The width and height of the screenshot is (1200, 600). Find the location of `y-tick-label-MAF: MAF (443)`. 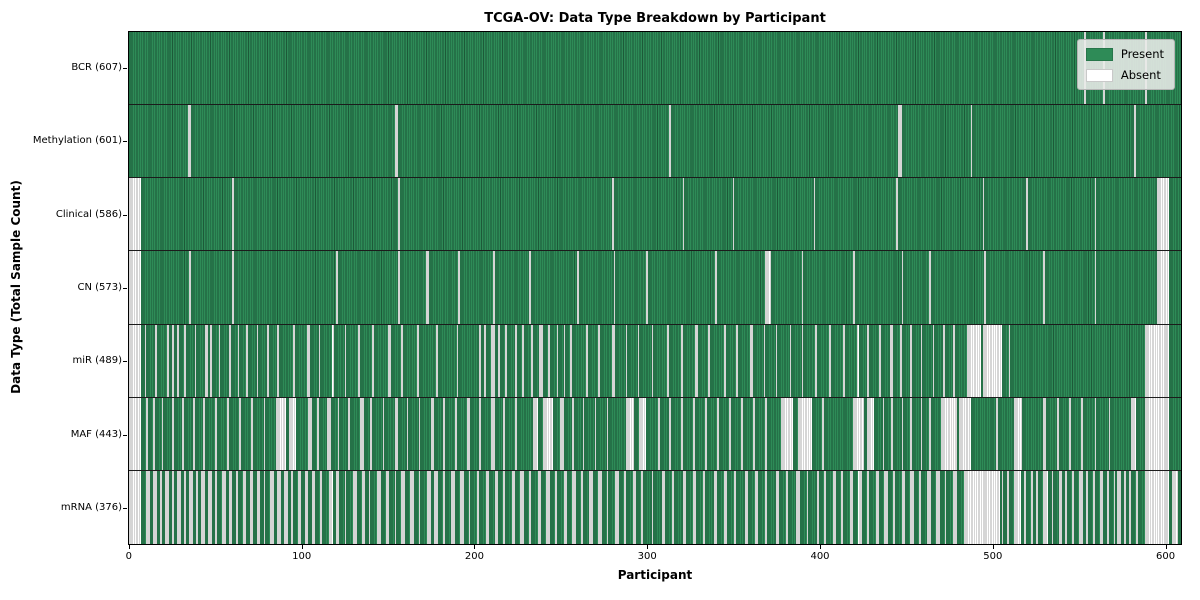

y-tick-label-MAF: MAF (443) is located at coordinates (96, 434).